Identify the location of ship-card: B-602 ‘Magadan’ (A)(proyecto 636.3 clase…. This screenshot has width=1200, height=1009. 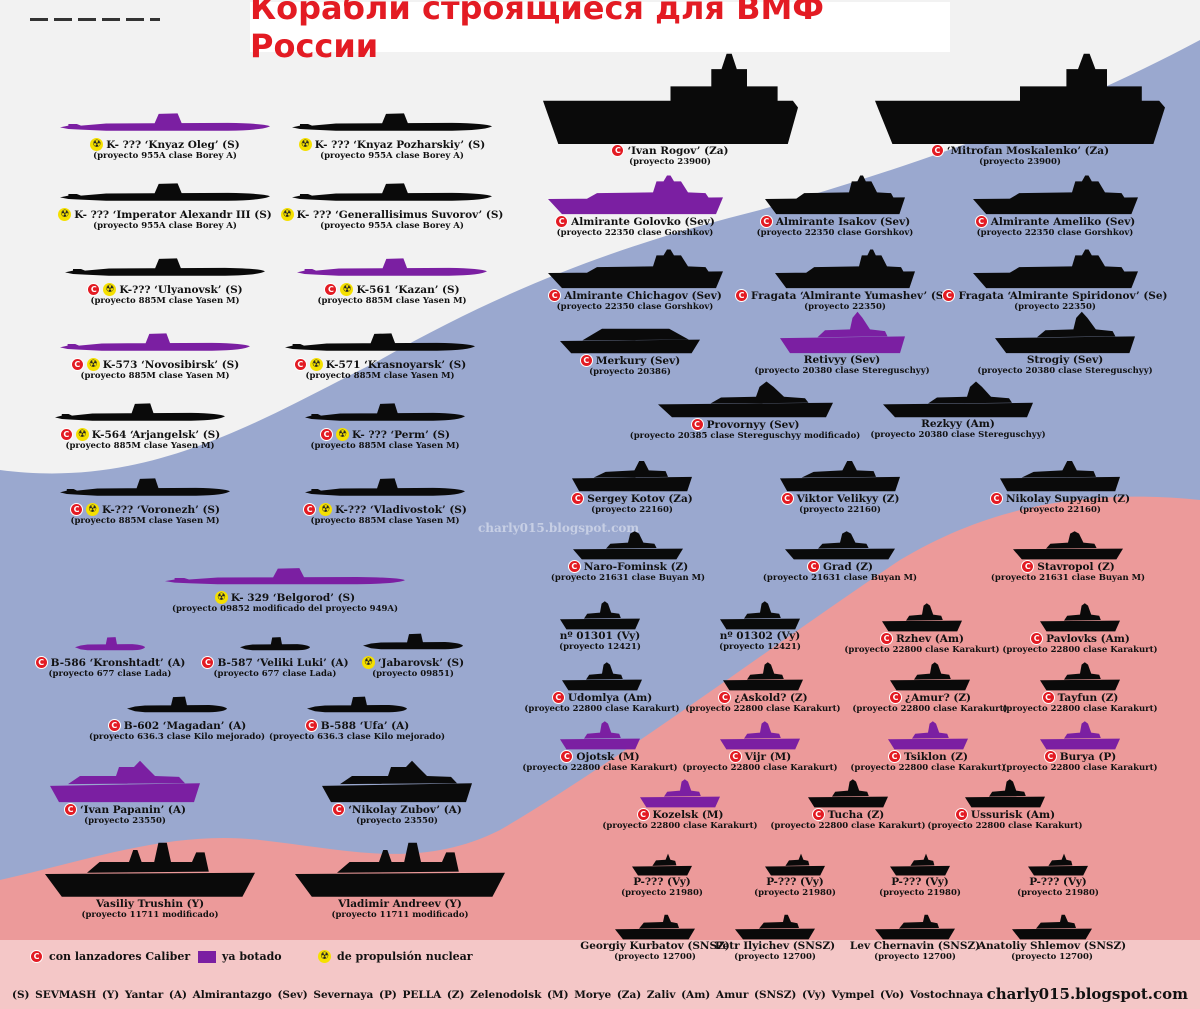
(177, 717).